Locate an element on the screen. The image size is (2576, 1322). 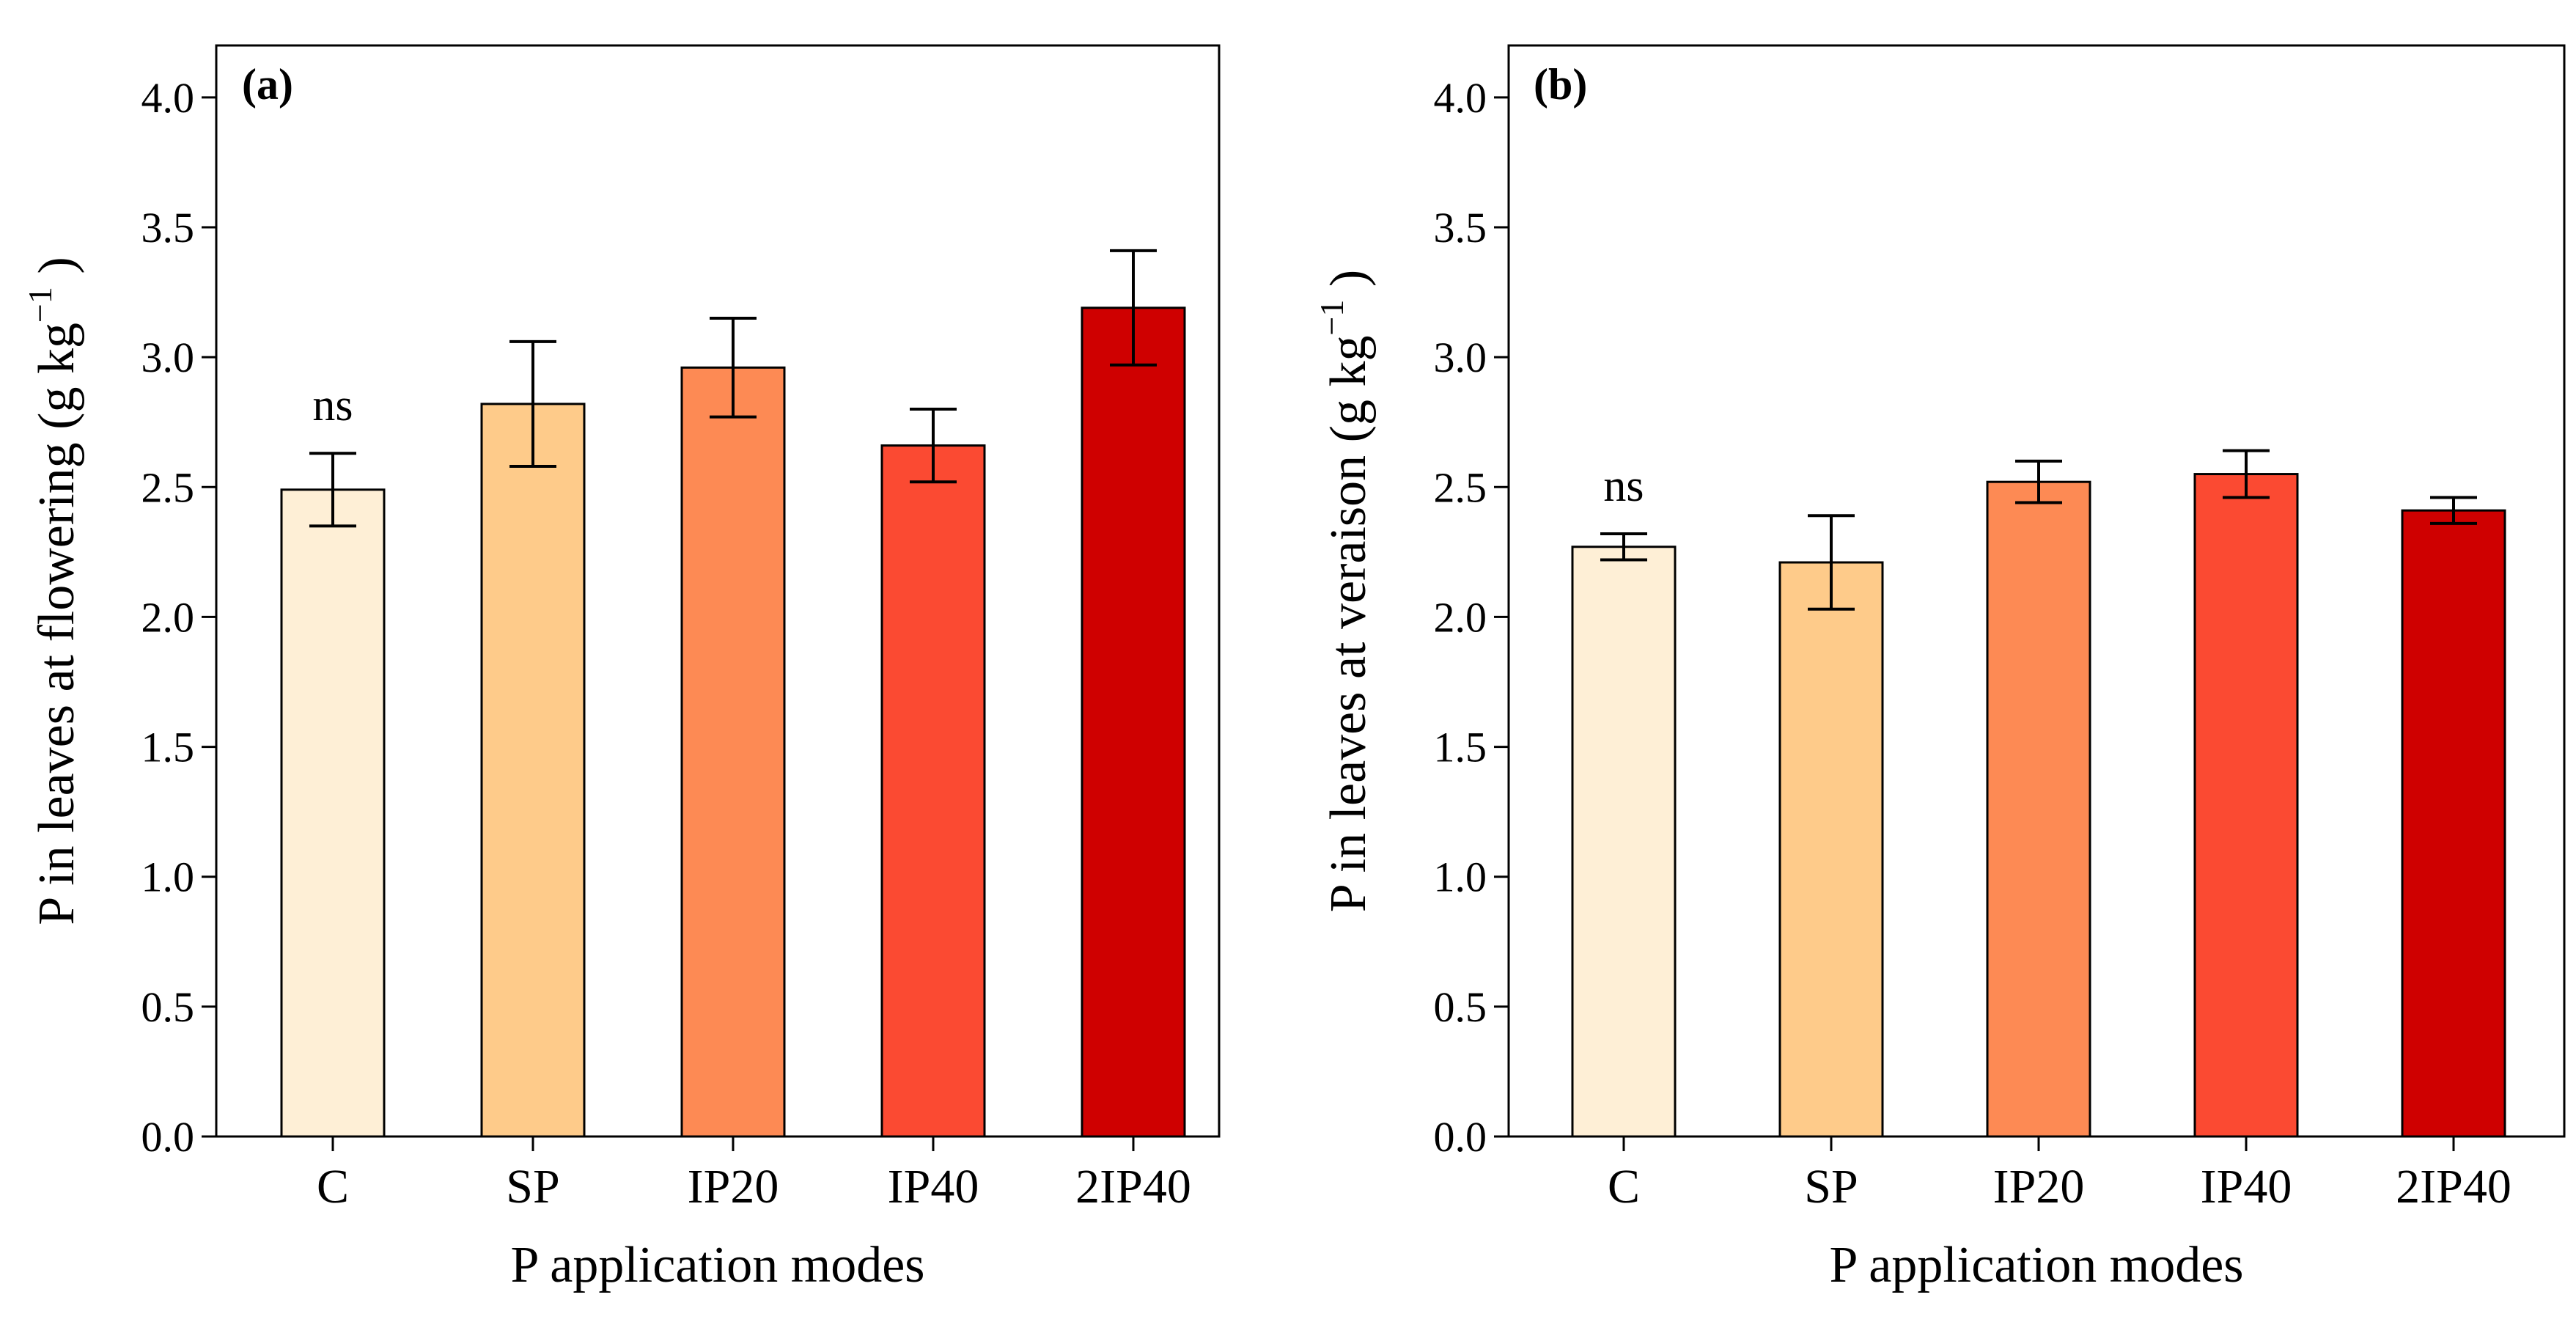
panel-a-ytick-label-8: 4.0 is located at coordinates (168, 98).